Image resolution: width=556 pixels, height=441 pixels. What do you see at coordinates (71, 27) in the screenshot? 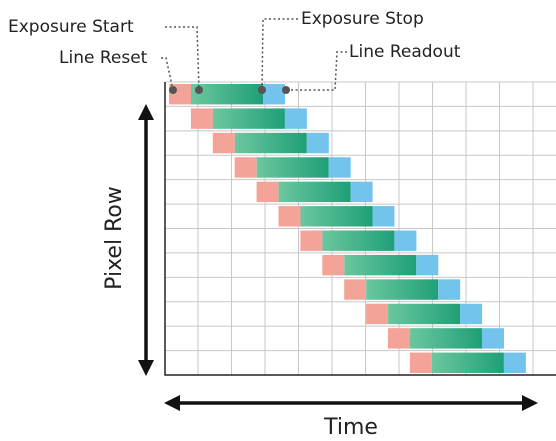
I see `exposure-start-label: Exposure Start` at bounding box center [71, 27].